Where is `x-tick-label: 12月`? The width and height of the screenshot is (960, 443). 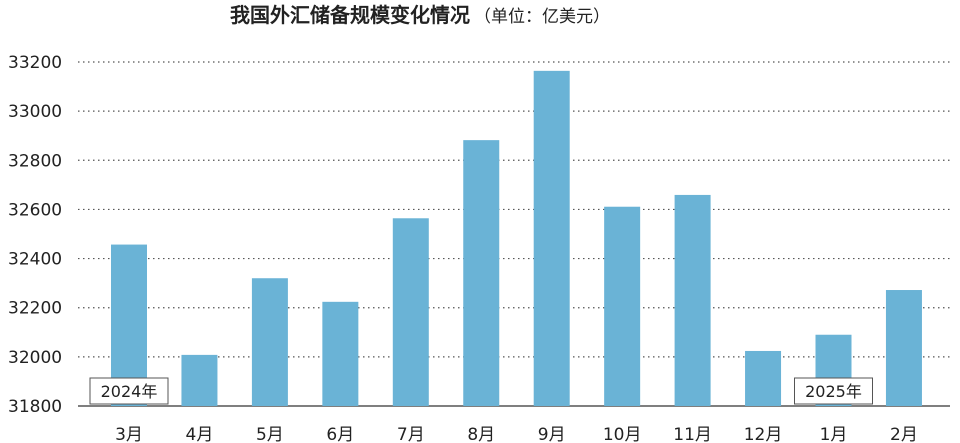 x-tick-label: 12月 is located at coordinates (763, 434).